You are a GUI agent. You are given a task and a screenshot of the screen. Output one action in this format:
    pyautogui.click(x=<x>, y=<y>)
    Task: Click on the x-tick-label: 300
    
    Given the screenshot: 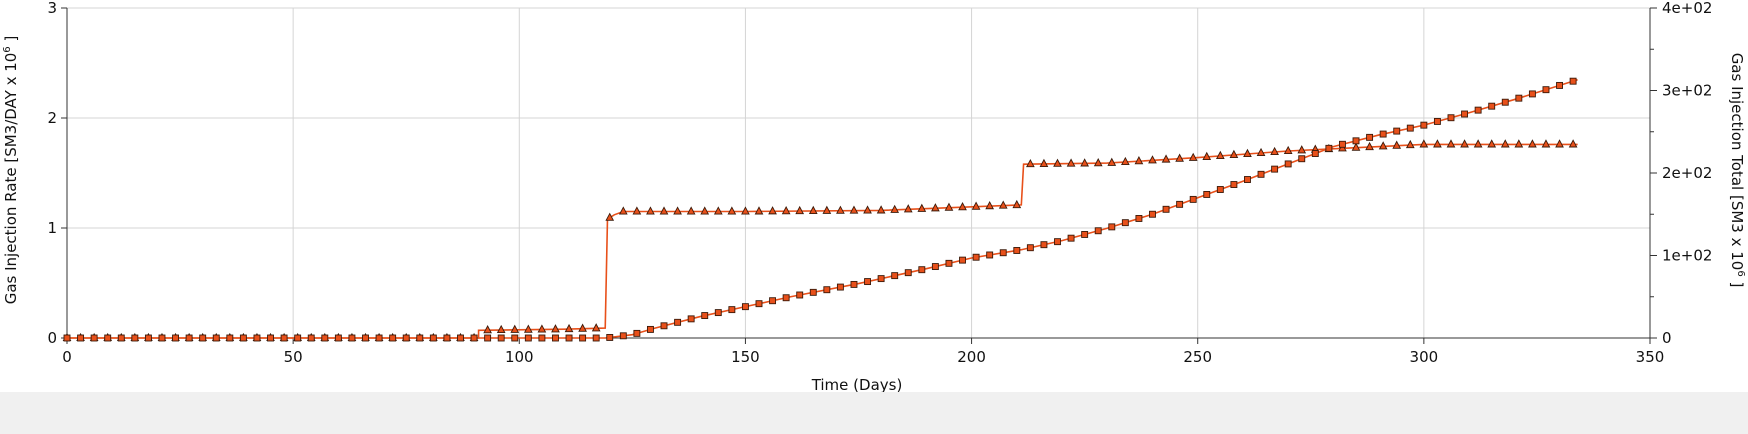 What is the action you would take?
    pyautogui.click(x=1424, y=357)
    